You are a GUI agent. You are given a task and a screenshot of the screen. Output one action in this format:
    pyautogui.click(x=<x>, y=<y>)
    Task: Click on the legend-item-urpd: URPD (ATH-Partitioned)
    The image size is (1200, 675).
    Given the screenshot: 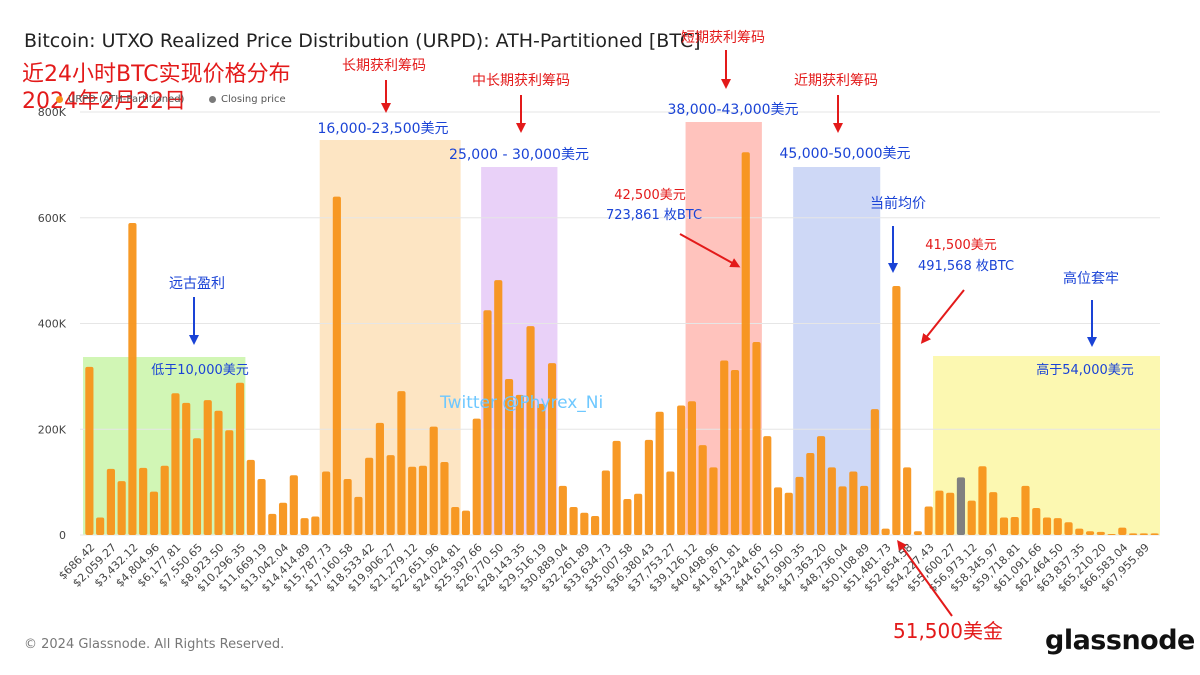 What is the action you would take?
    pyautogui.click(x=120, y=99)
    